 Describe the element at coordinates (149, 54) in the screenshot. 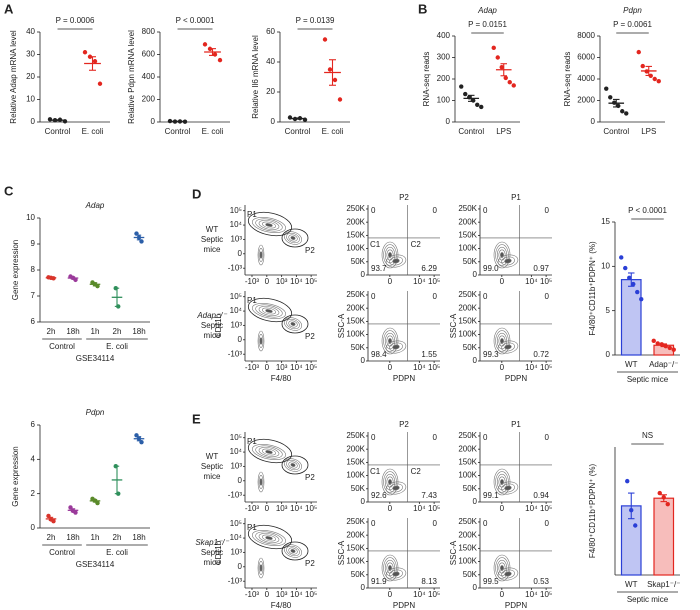

I see `y-tick-label: 600` at that location.